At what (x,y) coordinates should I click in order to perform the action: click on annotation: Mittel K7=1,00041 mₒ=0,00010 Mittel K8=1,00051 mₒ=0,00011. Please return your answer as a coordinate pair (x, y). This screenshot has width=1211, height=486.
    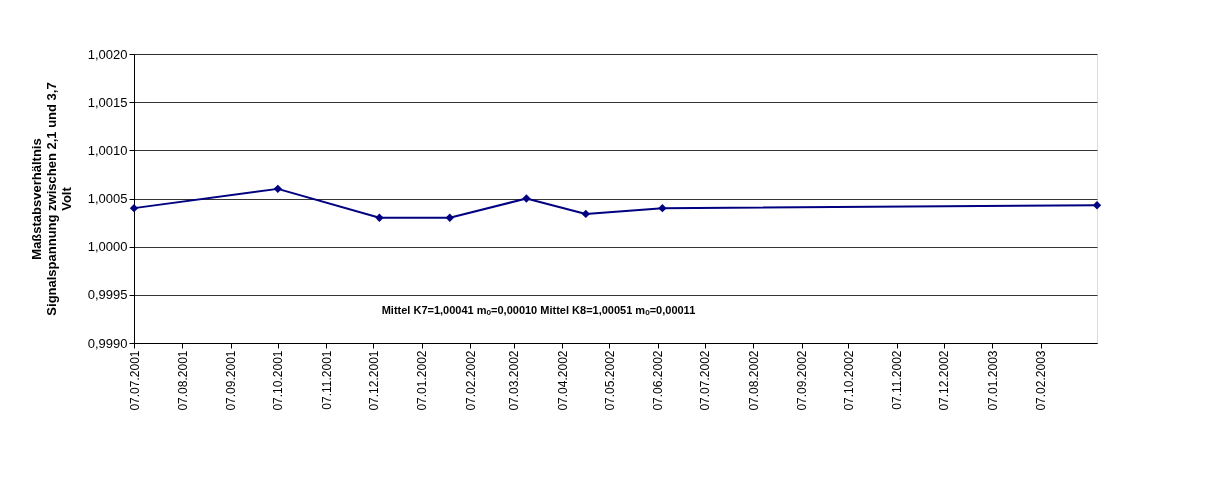
    Looking at the image, I should click on (538, 310).